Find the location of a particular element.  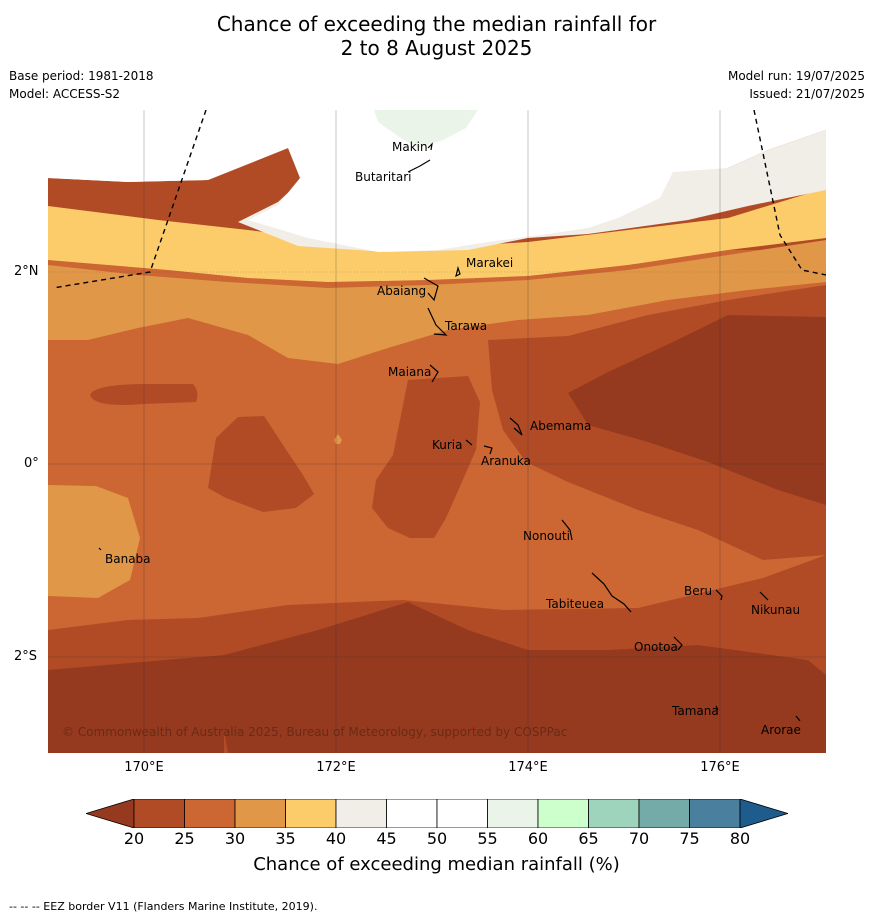

makin-outline is located at coordinates (430, 146).